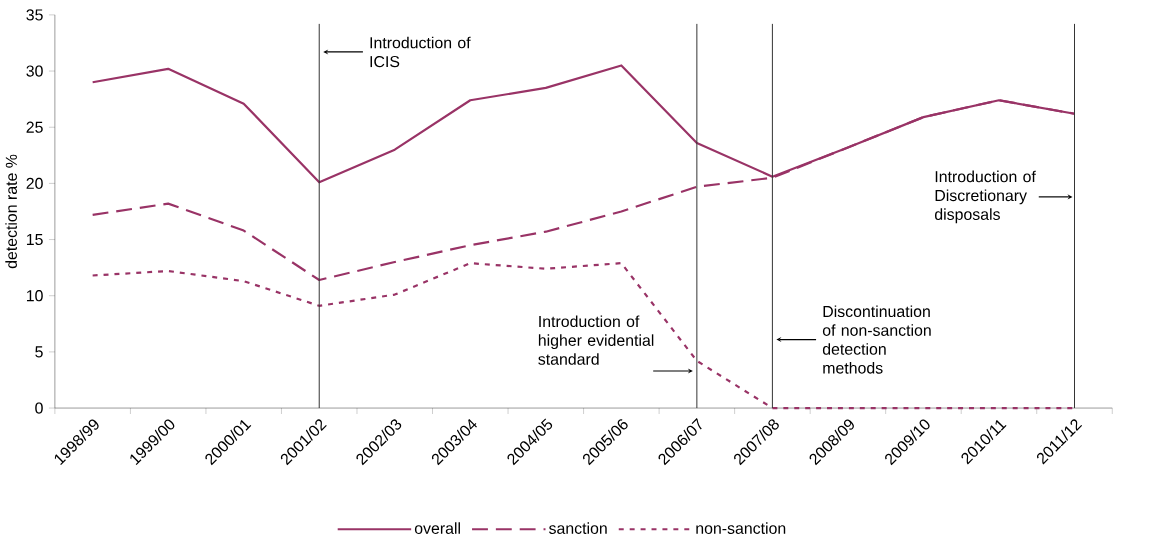  Describe the element at coordinates (34, 296) in the screenshot. I see `y-tick-label: 10` at that location.